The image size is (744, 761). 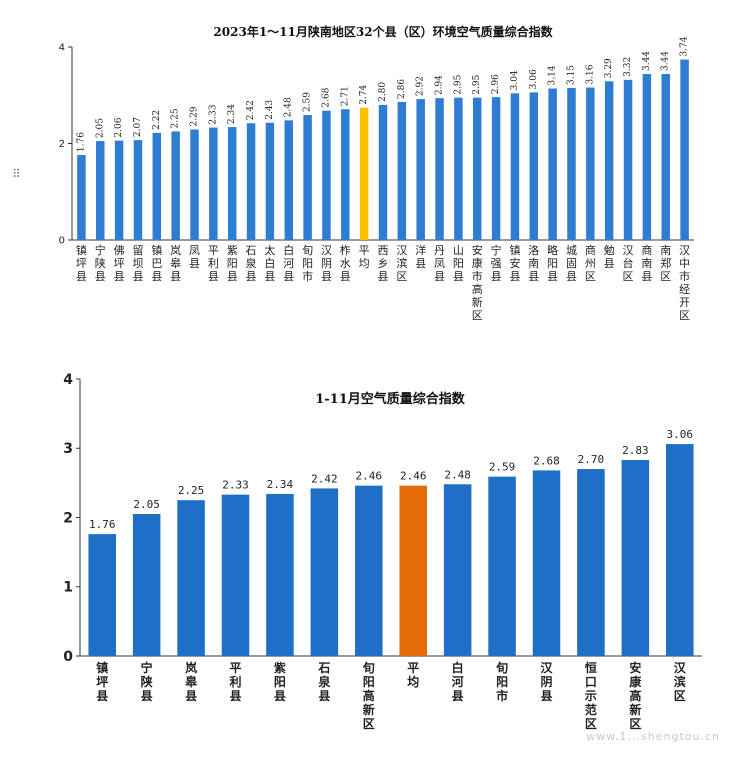 What do you see at coordinates (590, 263) in the screenshot?
I see `category-label-char: 州` at bounding box center [590, 263].